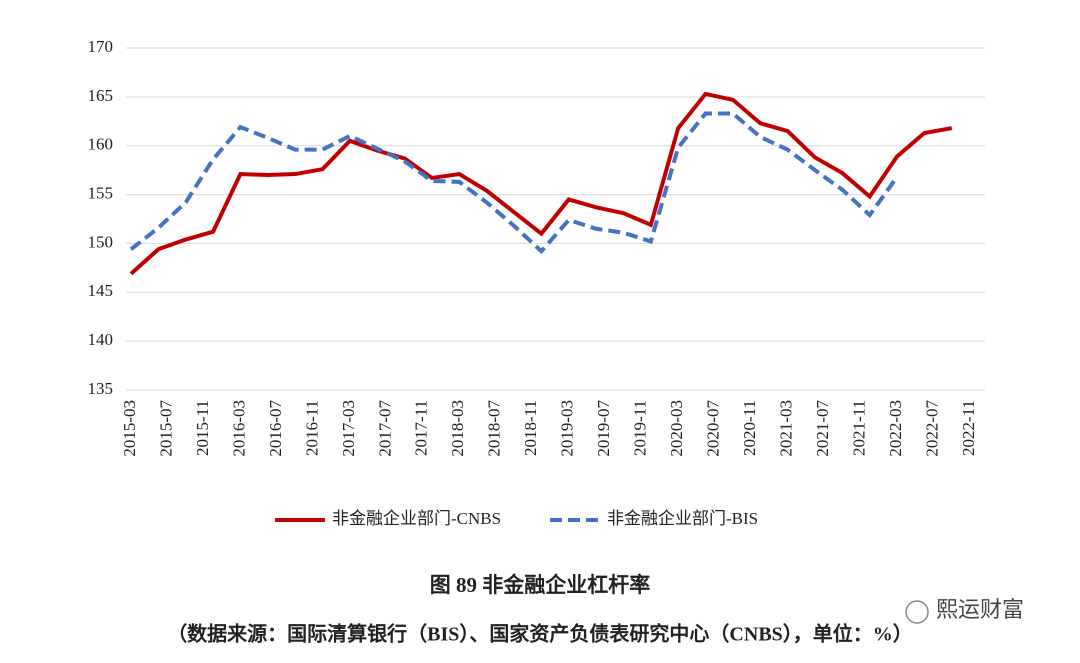 This screenshot has height=663, width=1080. What do you see at coordinates (238, 428) in the screenshot?
I see `x-tick-label: 2016-03` at bounding box center [238, 428].